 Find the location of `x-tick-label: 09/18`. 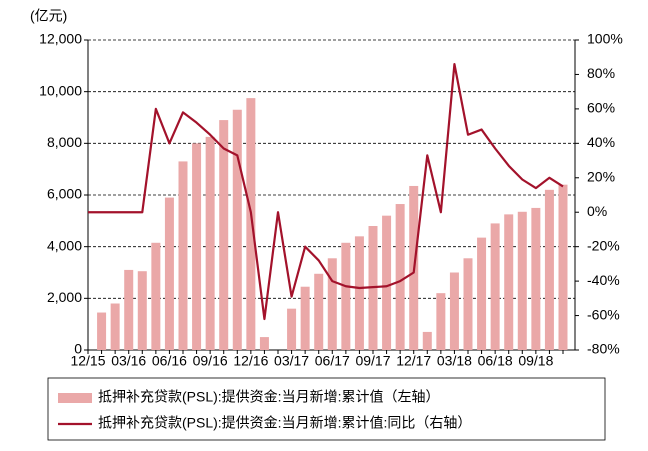

x-tick-label: 09/18 is located at coordinates (535, 361).